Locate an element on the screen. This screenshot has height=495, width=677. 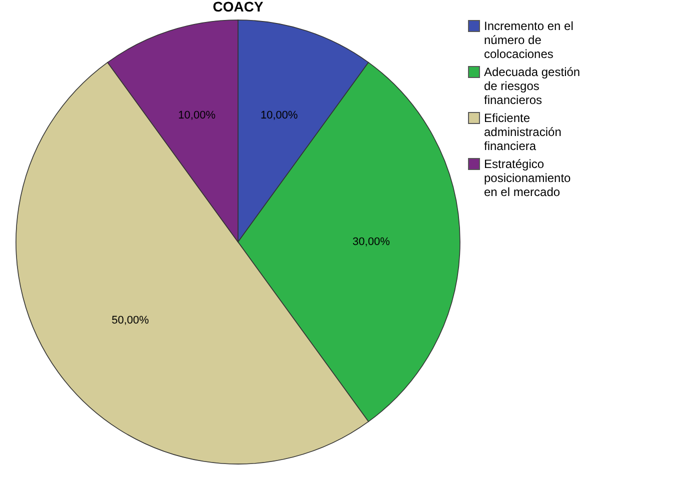
data-label: 50,00% is located at coordinates (131, 320).